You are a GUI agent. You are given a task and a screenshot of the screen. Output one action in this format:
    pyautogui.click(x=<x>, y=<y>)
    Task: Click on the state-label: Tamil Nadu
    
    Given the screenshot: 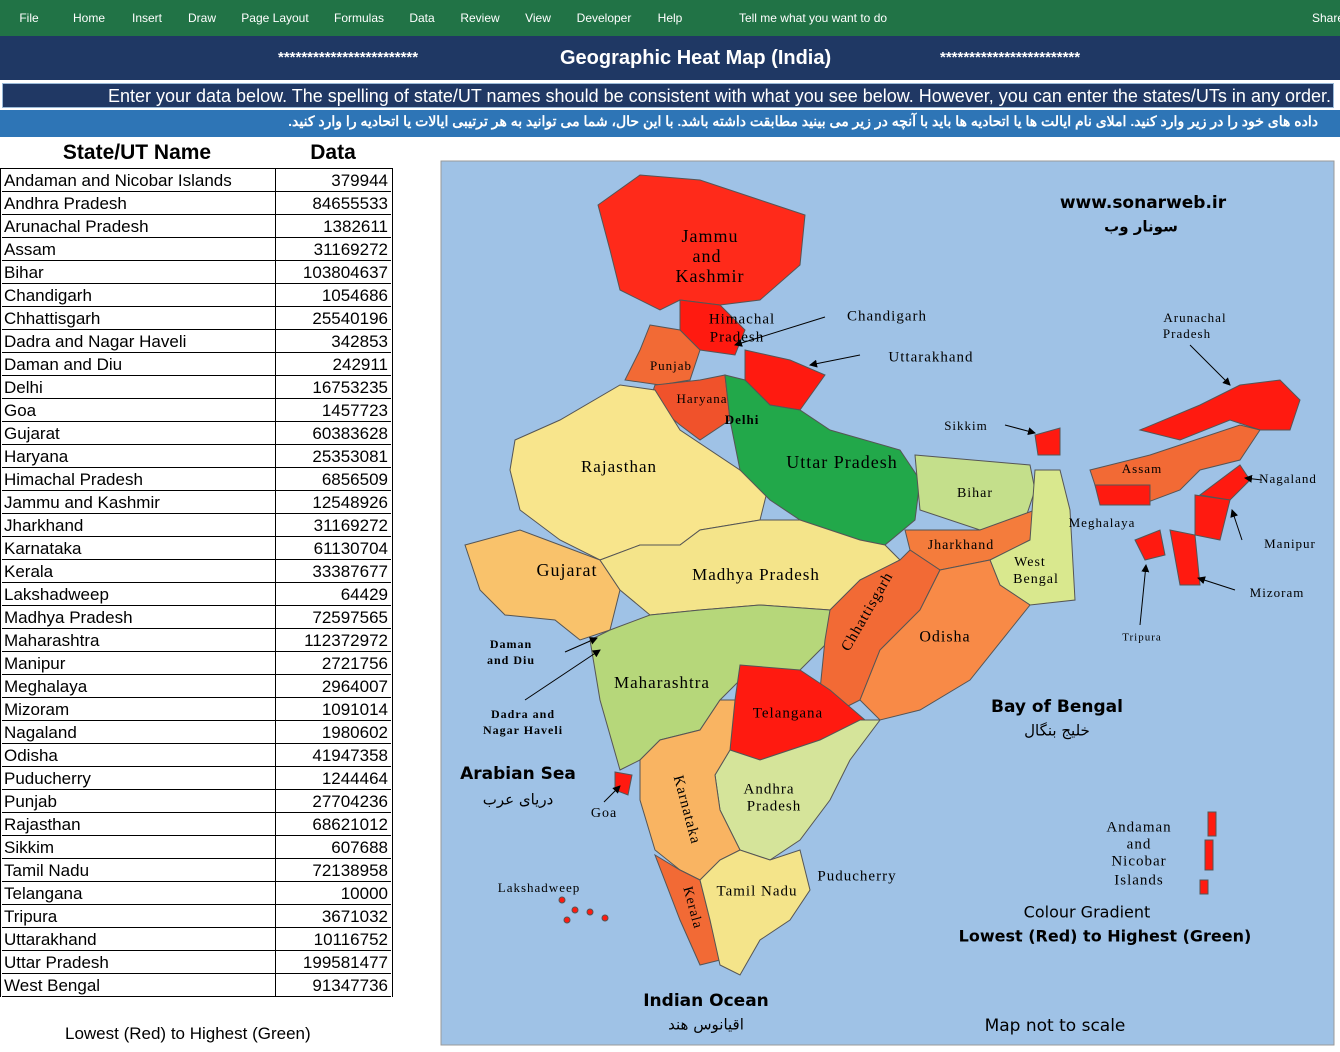 What is the action you would take?
    pyautogui.click(x=756, y=891)
    